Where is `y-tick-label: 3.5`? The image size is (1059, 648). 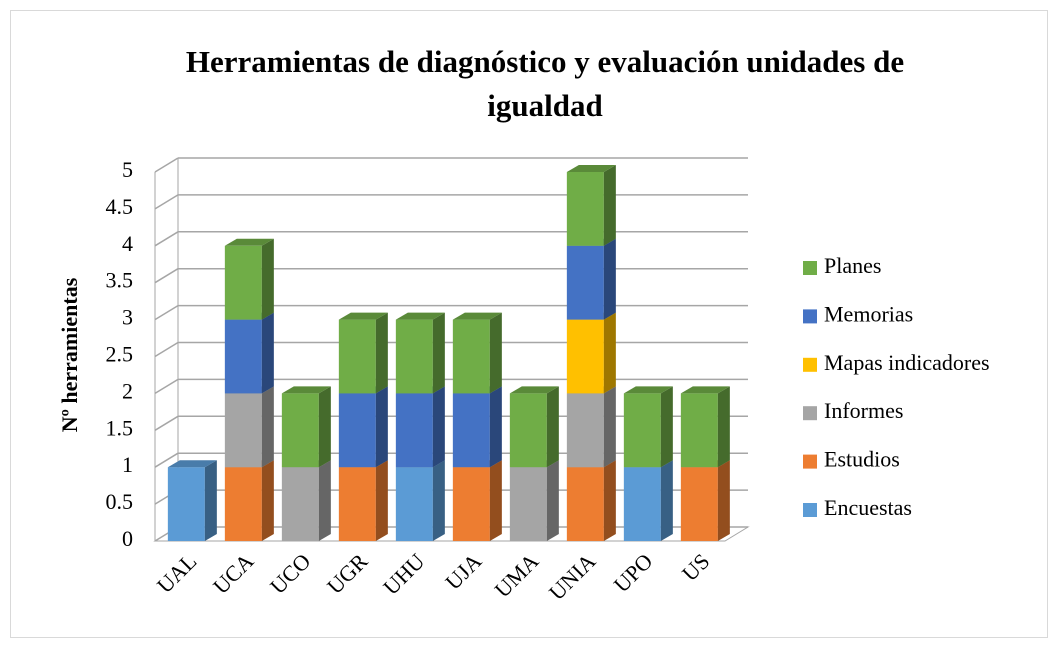 y-tick-label: 3.5 is located at coordinates (120, 280).